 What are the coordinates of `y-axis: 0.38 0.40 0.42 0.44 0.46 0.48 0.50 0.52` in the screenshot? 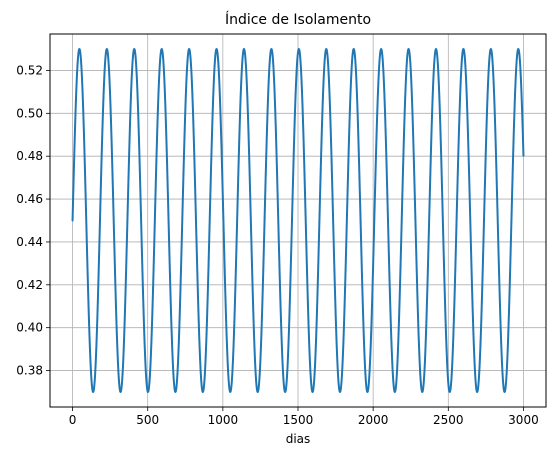 It's located at (33, 220).